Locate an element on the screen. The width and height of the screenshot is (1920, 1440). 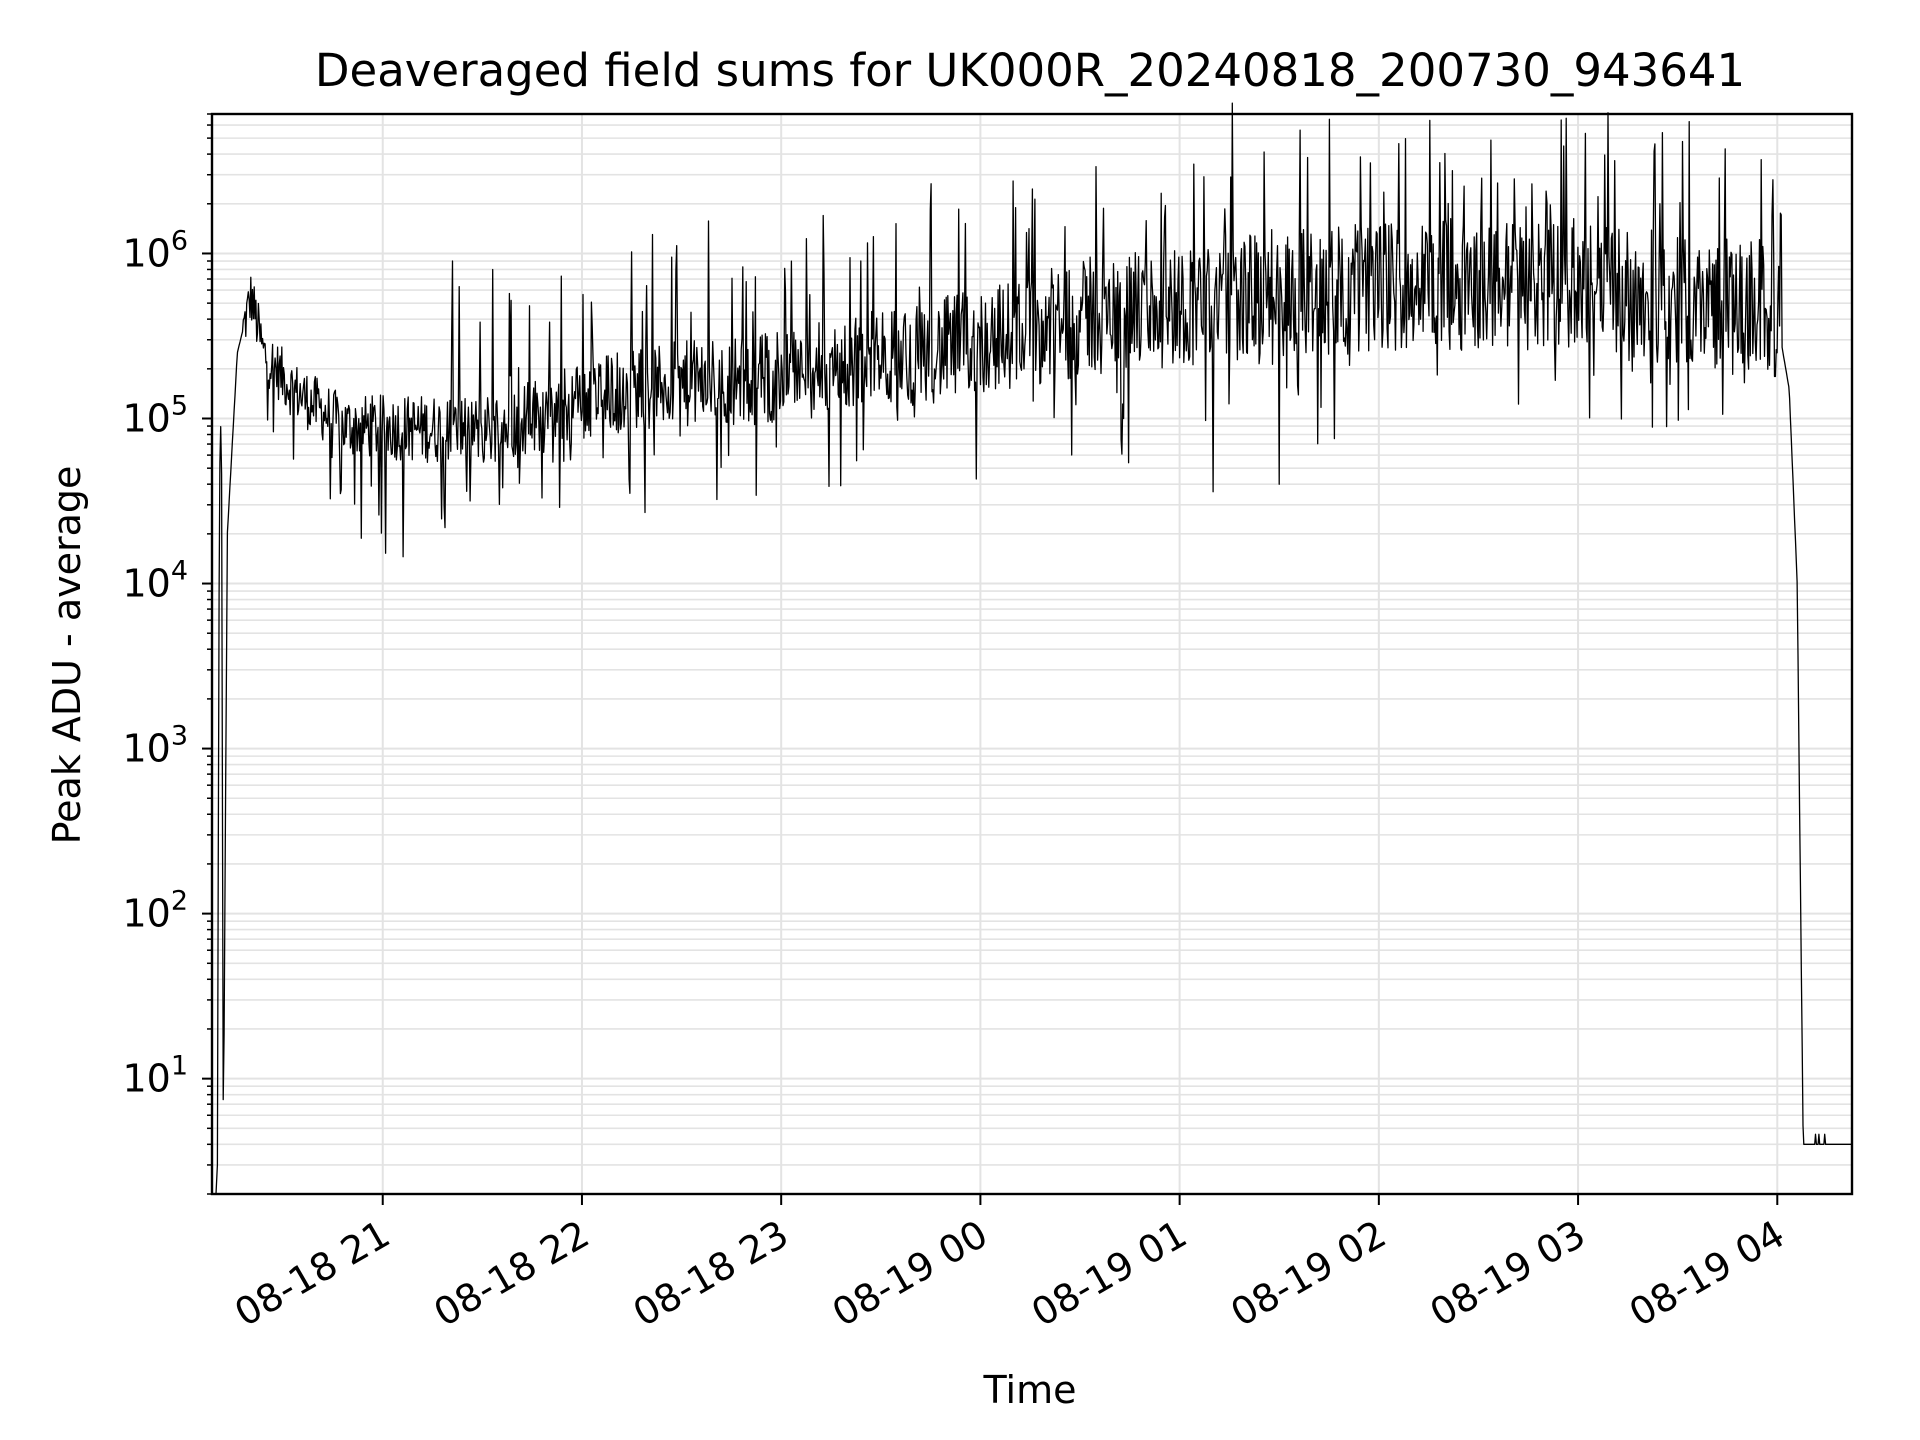
y-tick-label: 10⁶ is located at coordinates (155, 250).